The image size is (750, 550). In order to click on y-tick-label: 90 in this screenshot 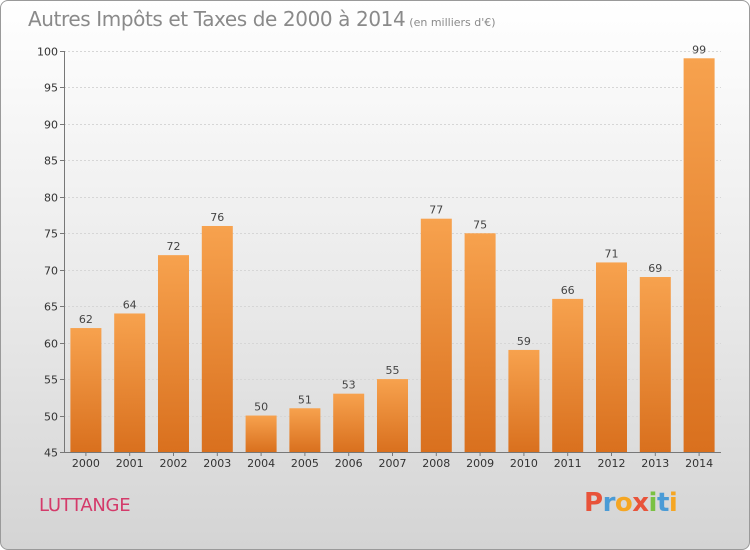, I will do `click(51, 125)`.